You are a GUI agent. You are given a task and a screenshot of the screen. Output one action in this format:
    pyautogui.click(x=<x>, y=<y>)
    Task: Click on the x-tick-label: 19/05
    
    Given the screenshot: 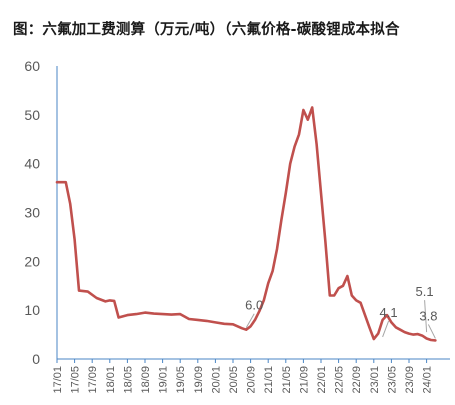 What is the action you would take?
    pyautogui.click(x=181, y=380)
    